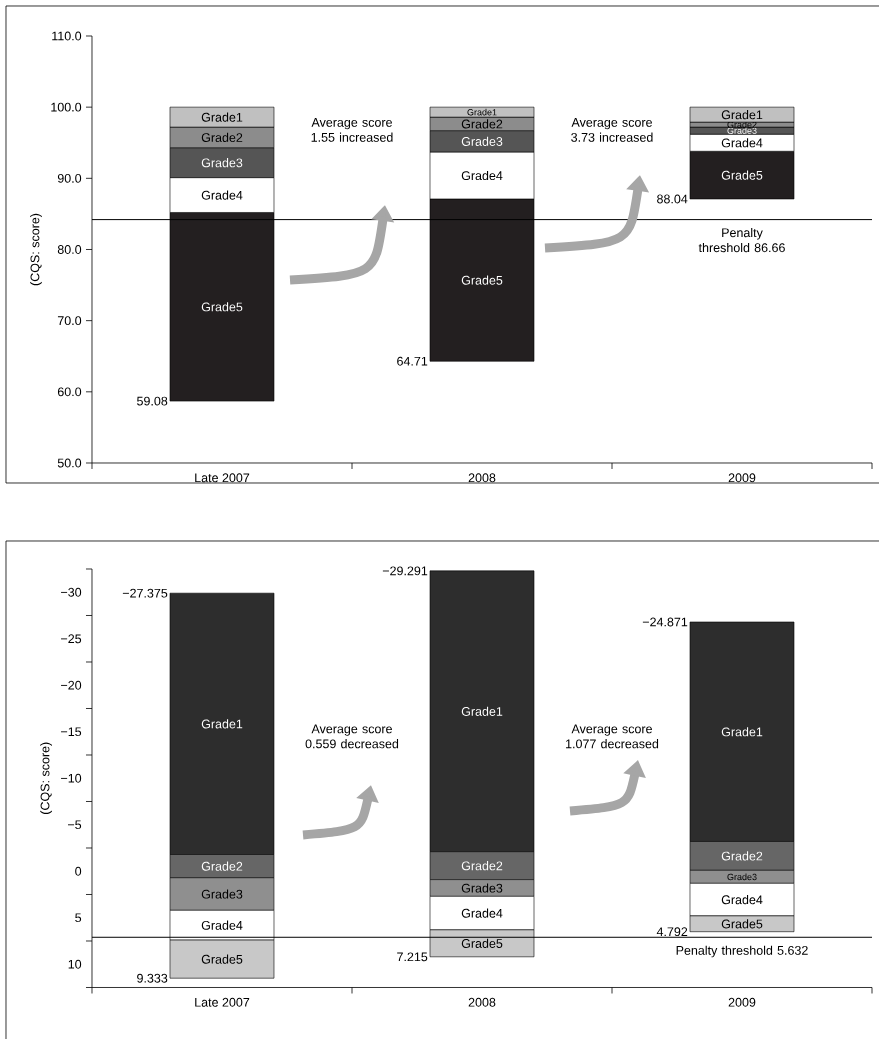 The width and height of the screenshot is (879, 1039). Describe the element at coordinates (71, 732) in the screenshot. I see `y-tick-label: −15` at that location.